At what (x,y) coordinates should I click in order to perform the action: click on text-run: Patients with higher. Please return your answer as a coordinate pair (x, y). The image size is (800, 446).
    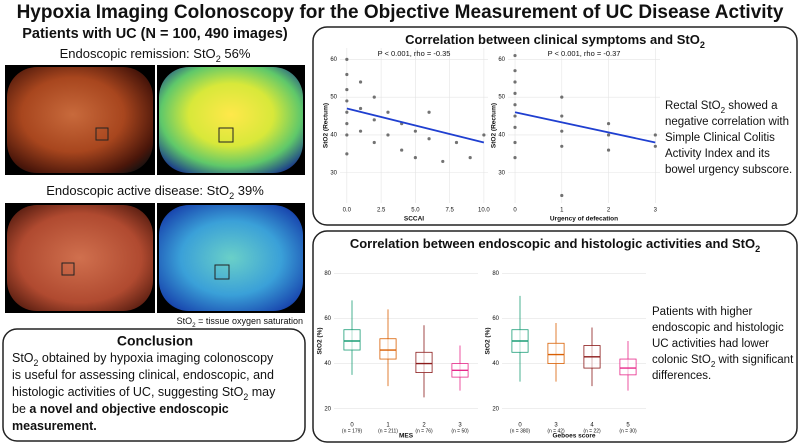
    Looking at the image, I should click on (702, 312).